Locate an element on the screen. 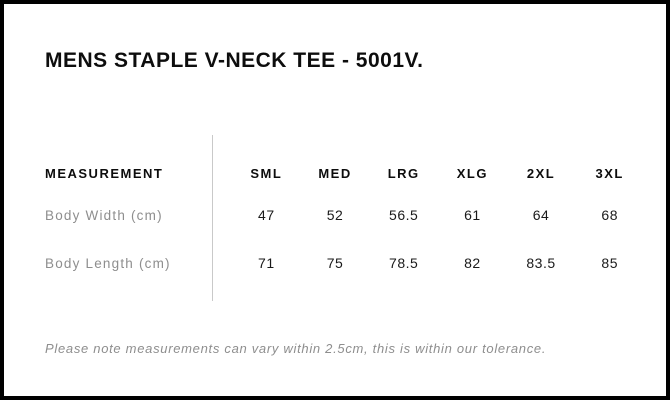 This screenshot has width=670, height=400. size-column-header-xlg: XLG is located at coordinates (472, 173).